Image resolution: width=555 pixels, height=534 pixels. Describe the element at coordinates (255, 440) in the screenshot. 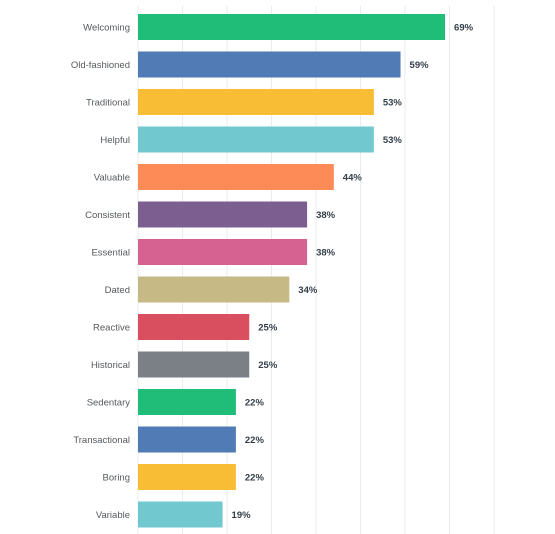

I see `value-label-transactional: 22%` at that location.